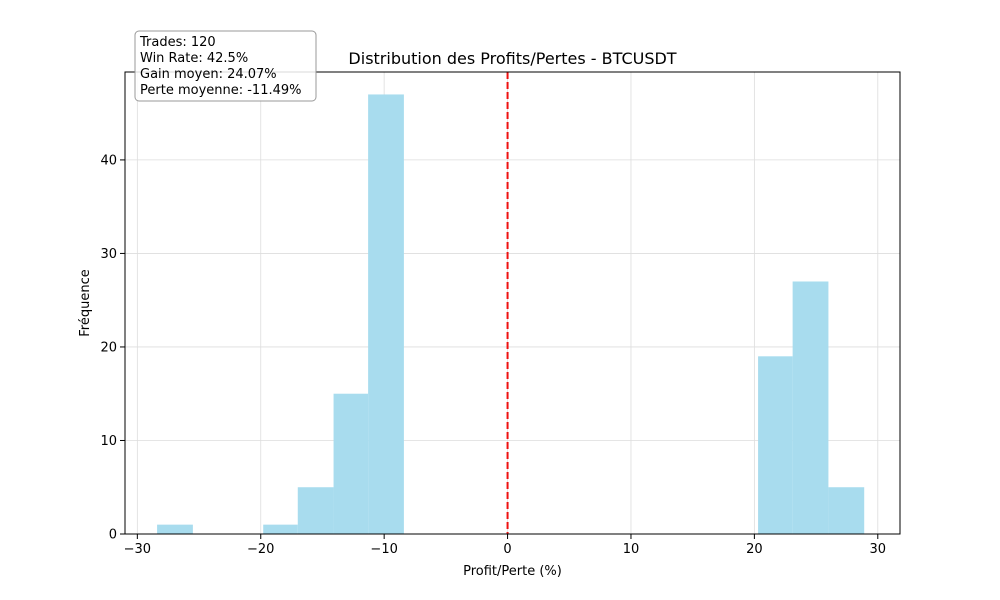  Describe the element at coordinates (177, 42) in the screenshot. I see `stats-trades: Trades: 120` at that location.